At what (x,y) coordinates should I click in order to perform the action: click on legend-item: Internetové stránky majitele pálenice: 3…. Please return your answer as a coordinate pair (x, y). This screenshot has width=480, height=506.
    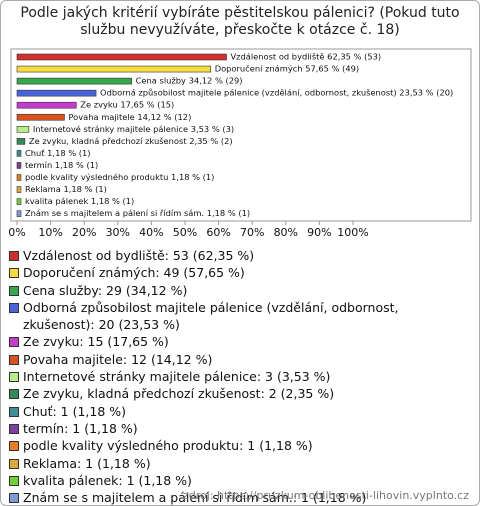
    Looking at the image, I should click on (240, 376).